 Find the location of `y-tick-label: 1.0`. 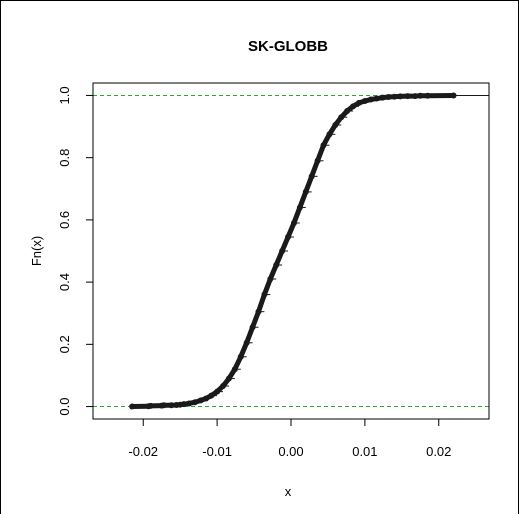

y-tick-label: 1.0 is located at coordinates (64, 95).